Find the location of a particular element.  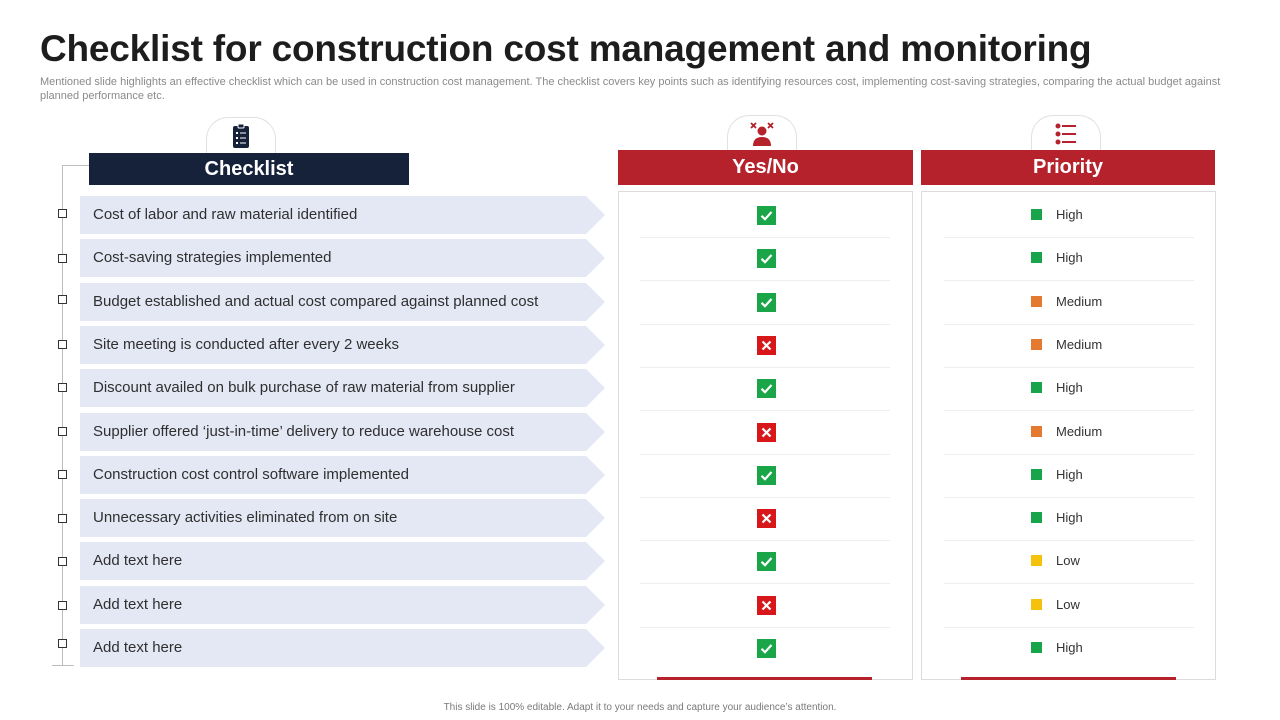

yes-no-panel-bar is located at coordinates (764, 678).